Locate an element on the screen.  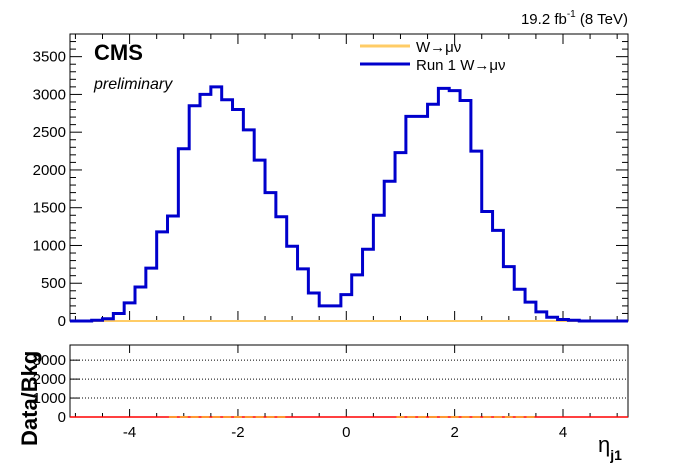
ratio-y-tick-label: 2000 is located at coordinates (49, 379).